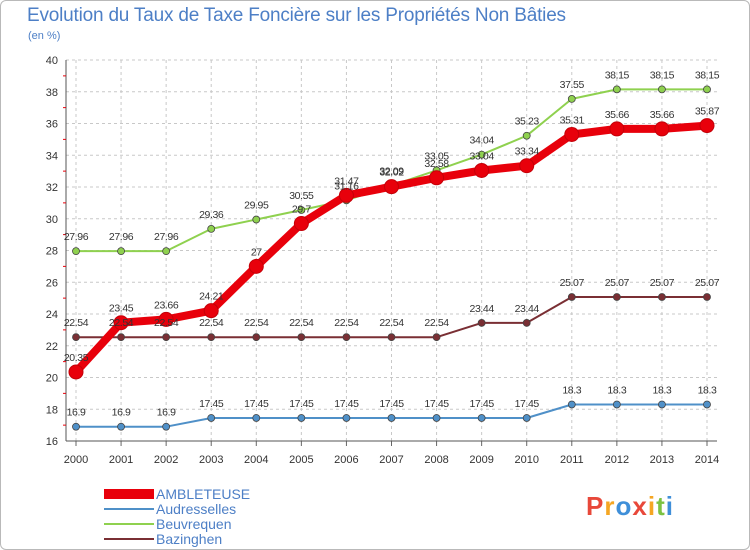  I want to click on logo-letter: t, so click(661, 506).